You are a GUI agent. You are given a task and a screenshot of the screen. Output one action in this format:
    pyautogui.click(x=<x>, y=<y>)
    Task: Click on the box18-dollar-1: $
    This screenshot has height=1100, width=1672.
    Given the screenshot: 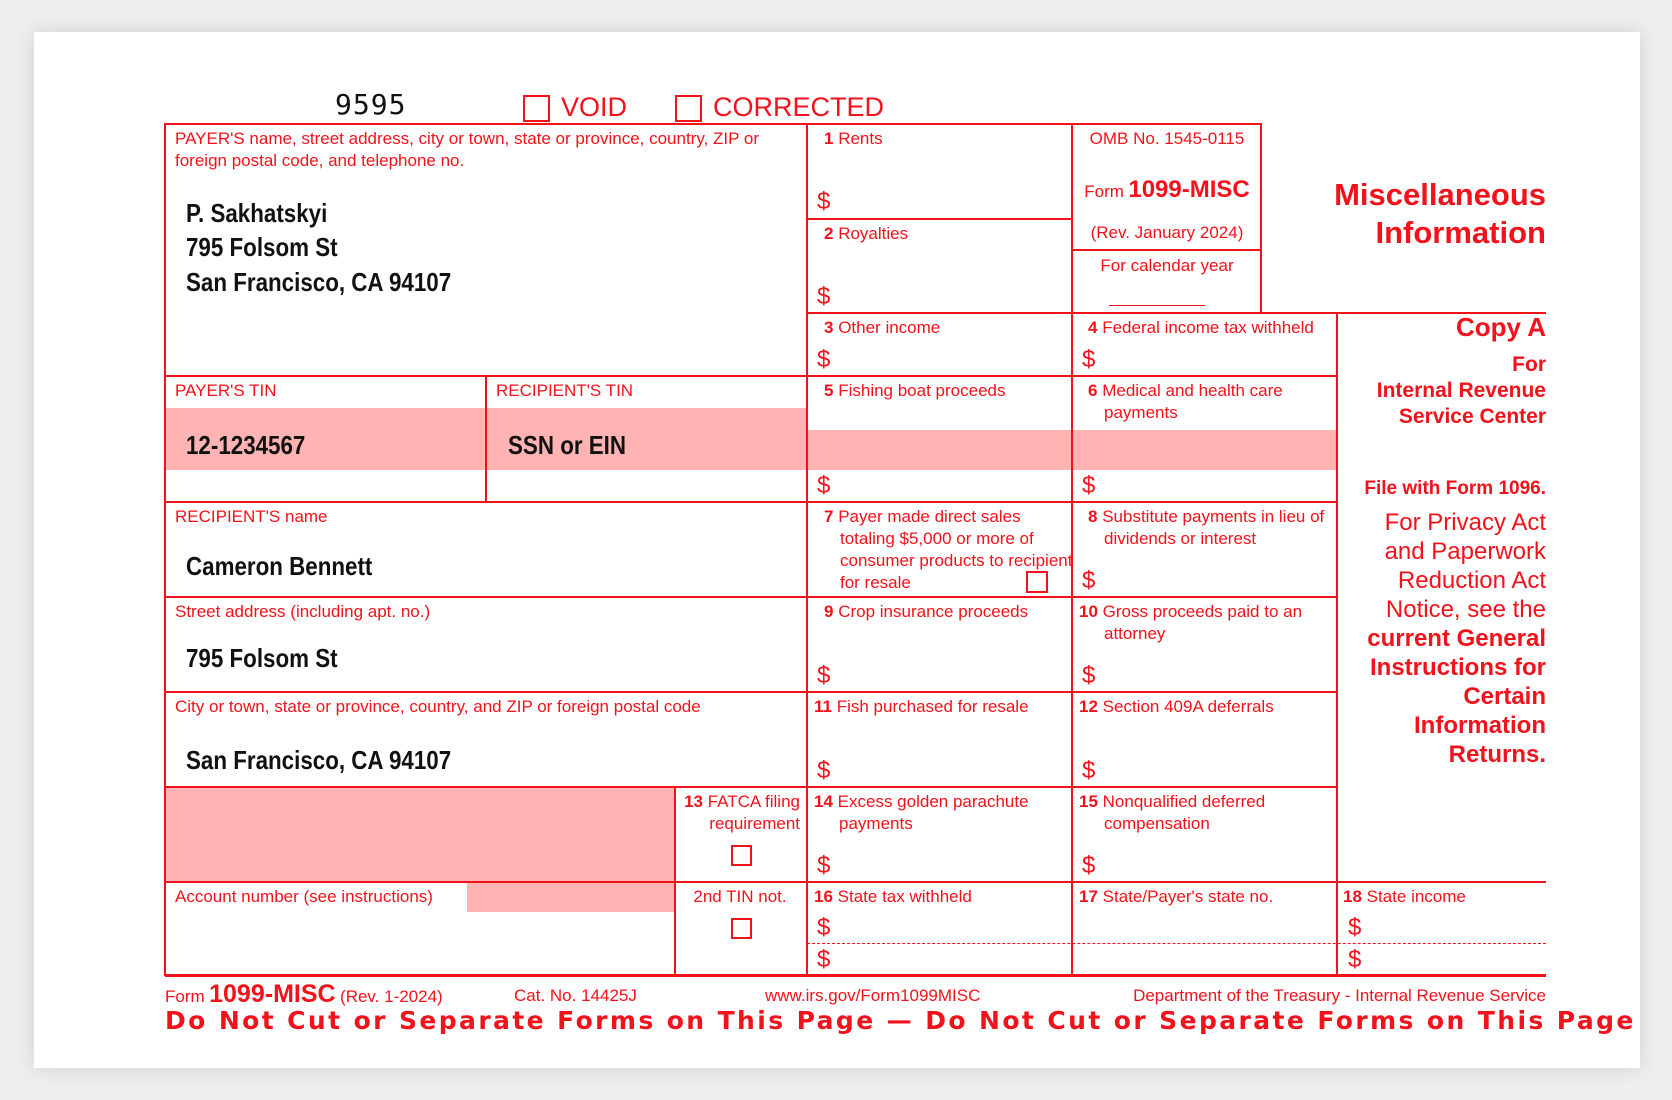 What is the action you would take?
    pyautogui.click(x=1355, y=927)
    